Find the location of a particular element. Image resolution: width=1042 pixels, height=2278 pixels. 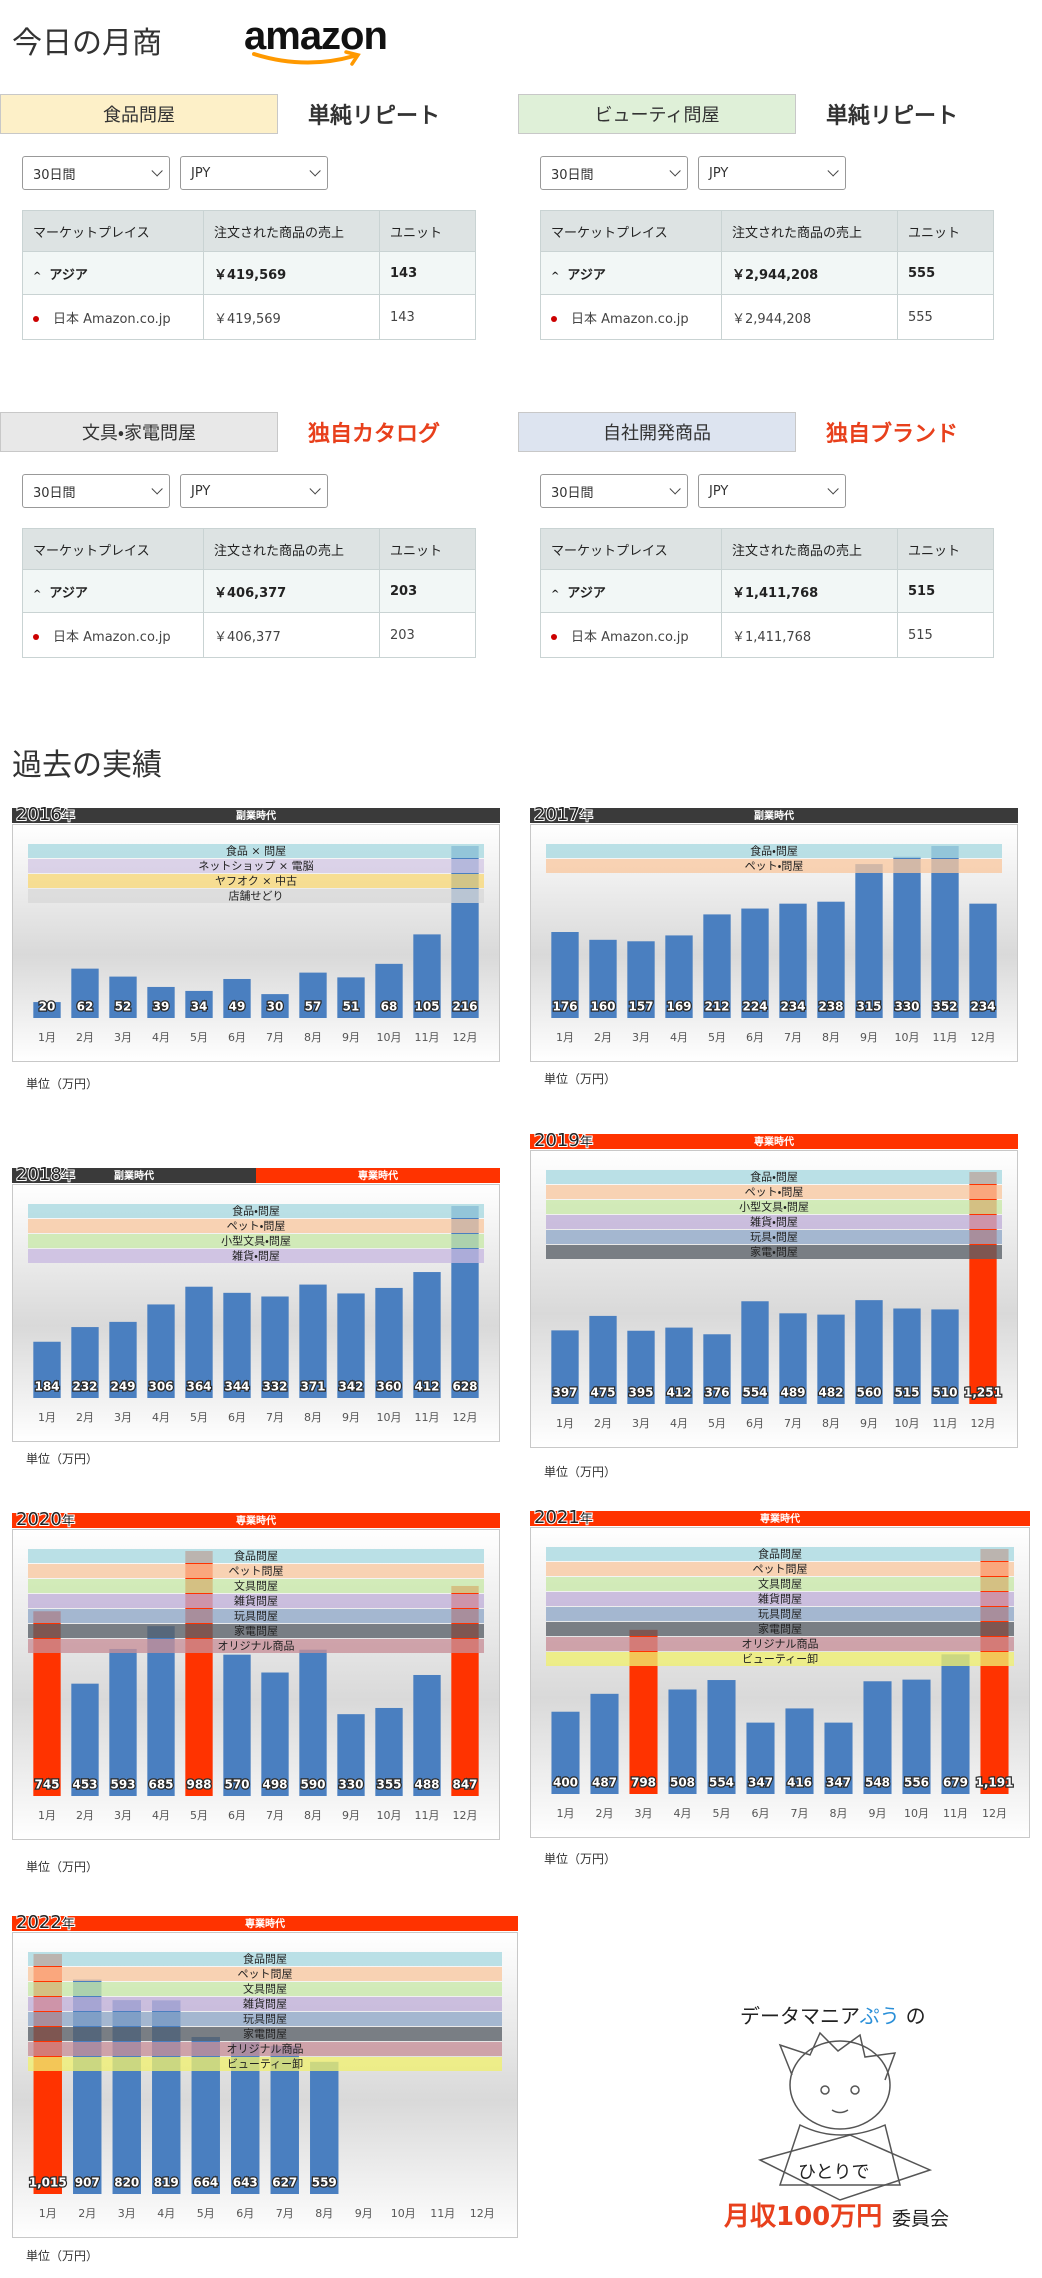

year-number: 2018 is located at coordinates (39, 1174).